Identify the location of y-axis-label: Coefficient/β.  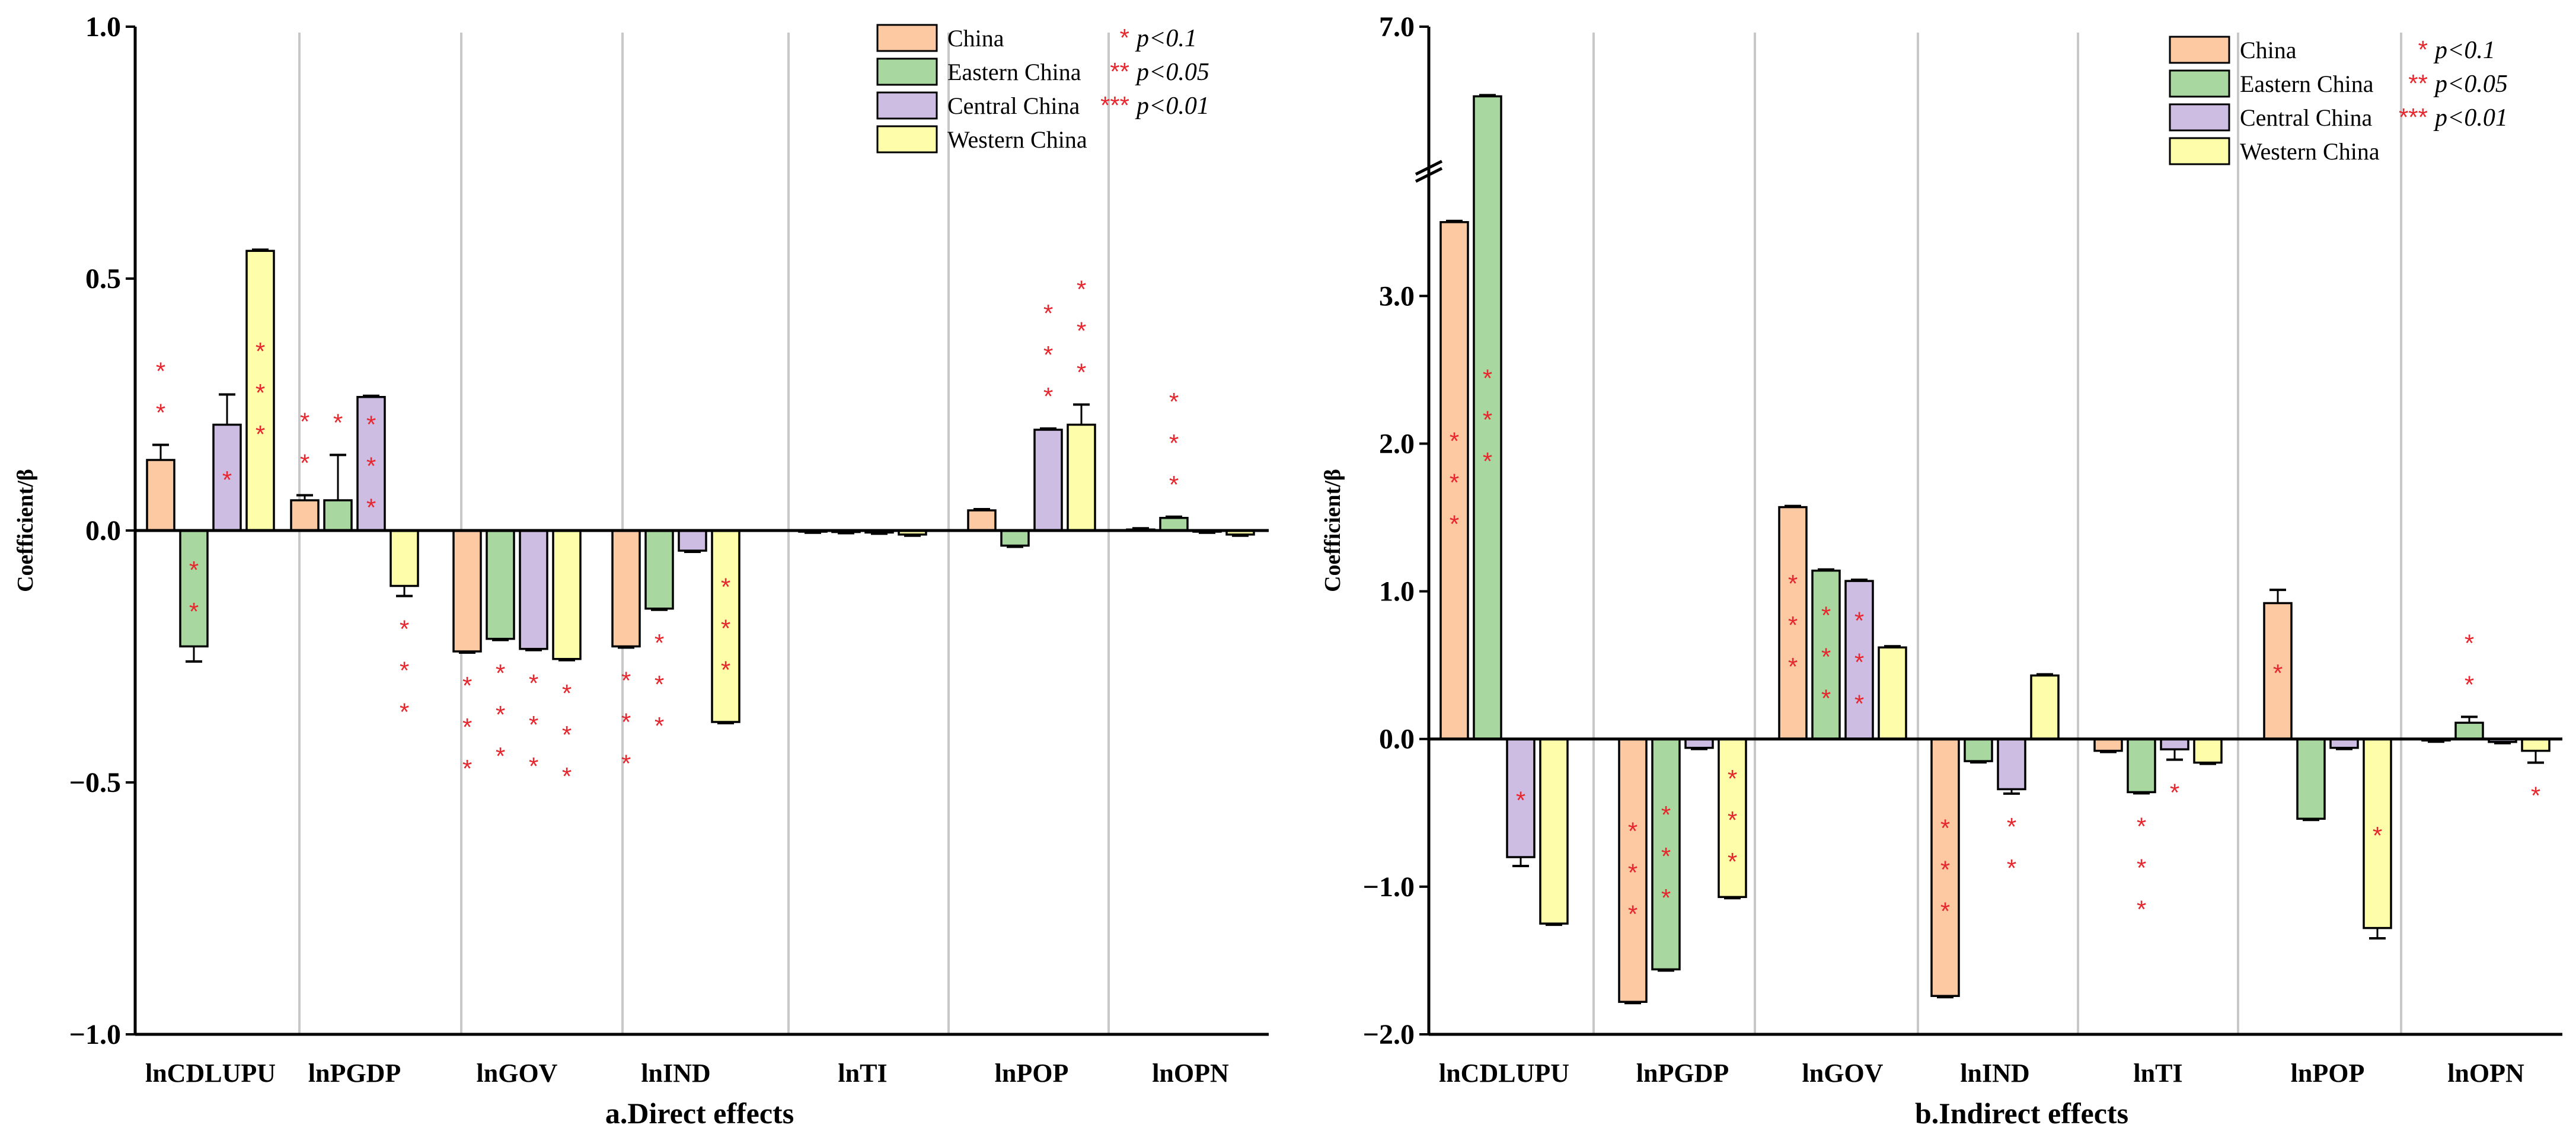
(1332, 530).